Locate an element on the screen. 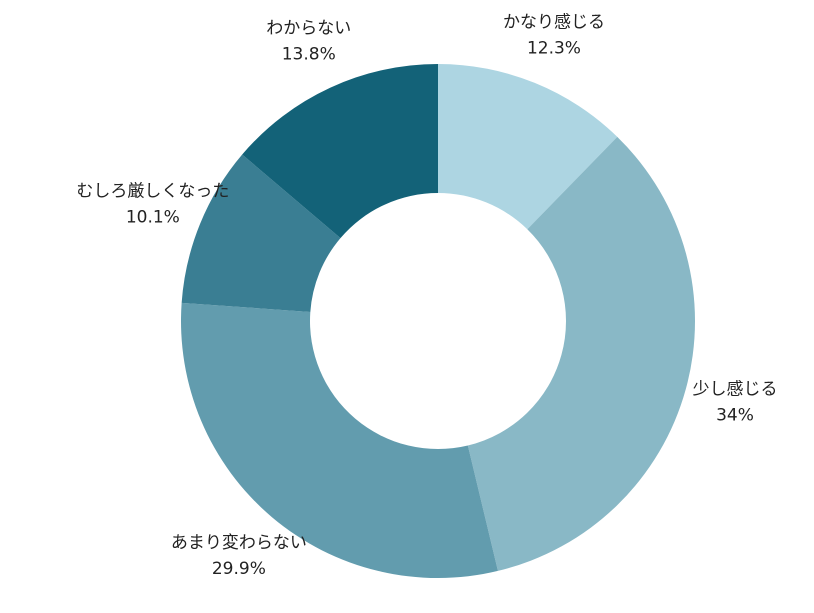  value-label: 29.9% is located at coordinates (239, 569).